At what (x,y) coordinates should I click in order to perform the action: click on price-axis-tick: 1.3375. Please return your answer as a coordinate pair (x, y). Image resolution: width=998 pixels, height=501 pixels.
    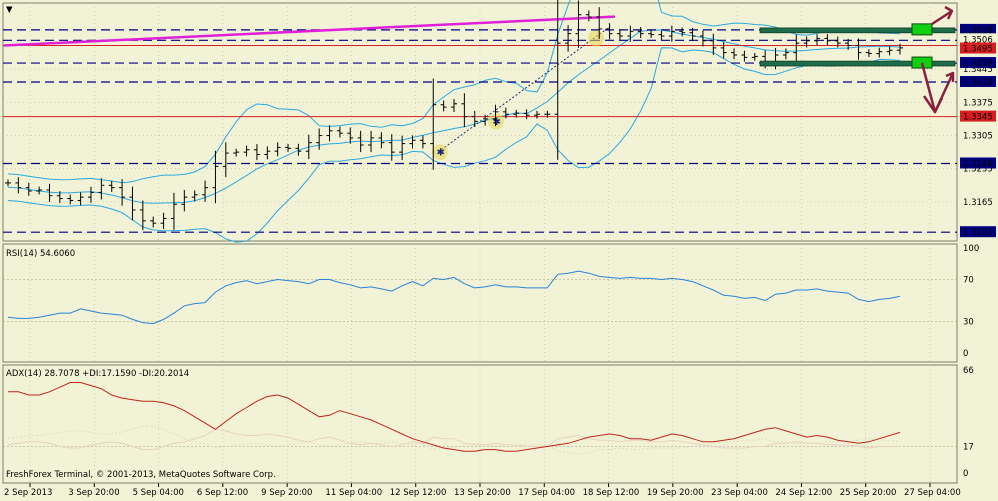
    Looking at the image, I should click on (978, 103).